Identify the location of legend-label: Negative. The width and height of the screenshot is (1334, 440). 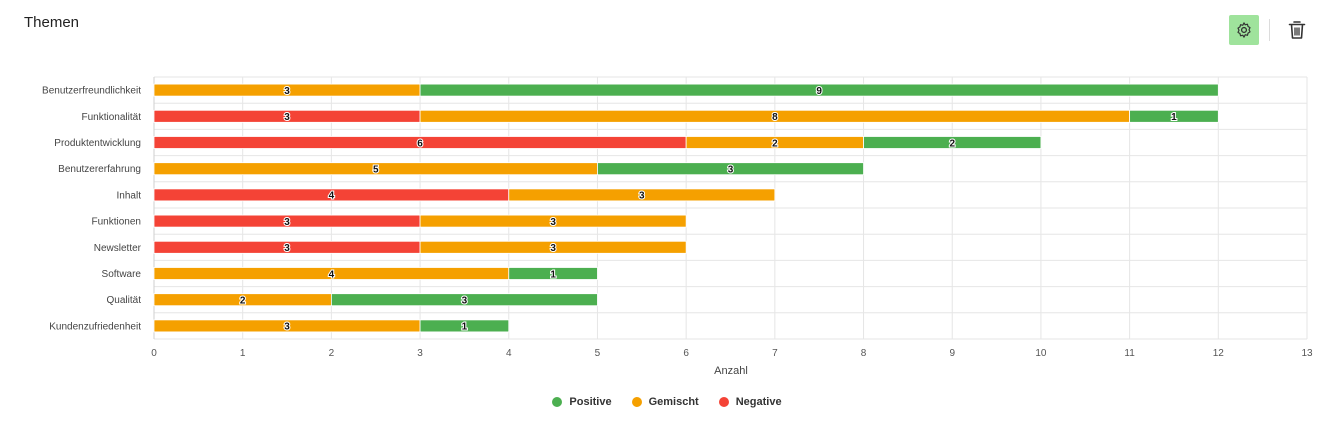
(758, 402).